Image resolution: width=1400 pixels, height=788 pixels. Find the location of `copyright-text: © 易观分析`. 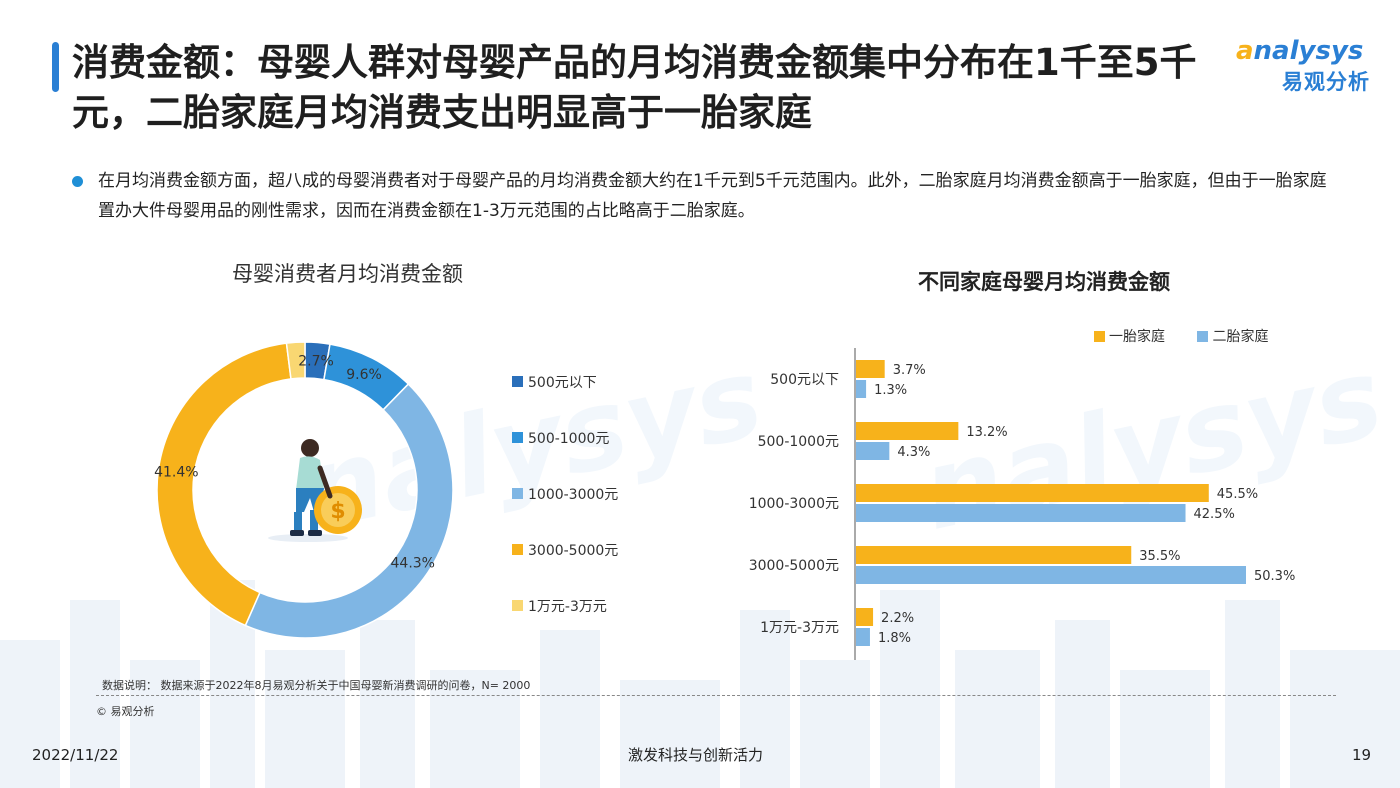

copyright-text: © 易观分析 is located at coordinates (125, 711).